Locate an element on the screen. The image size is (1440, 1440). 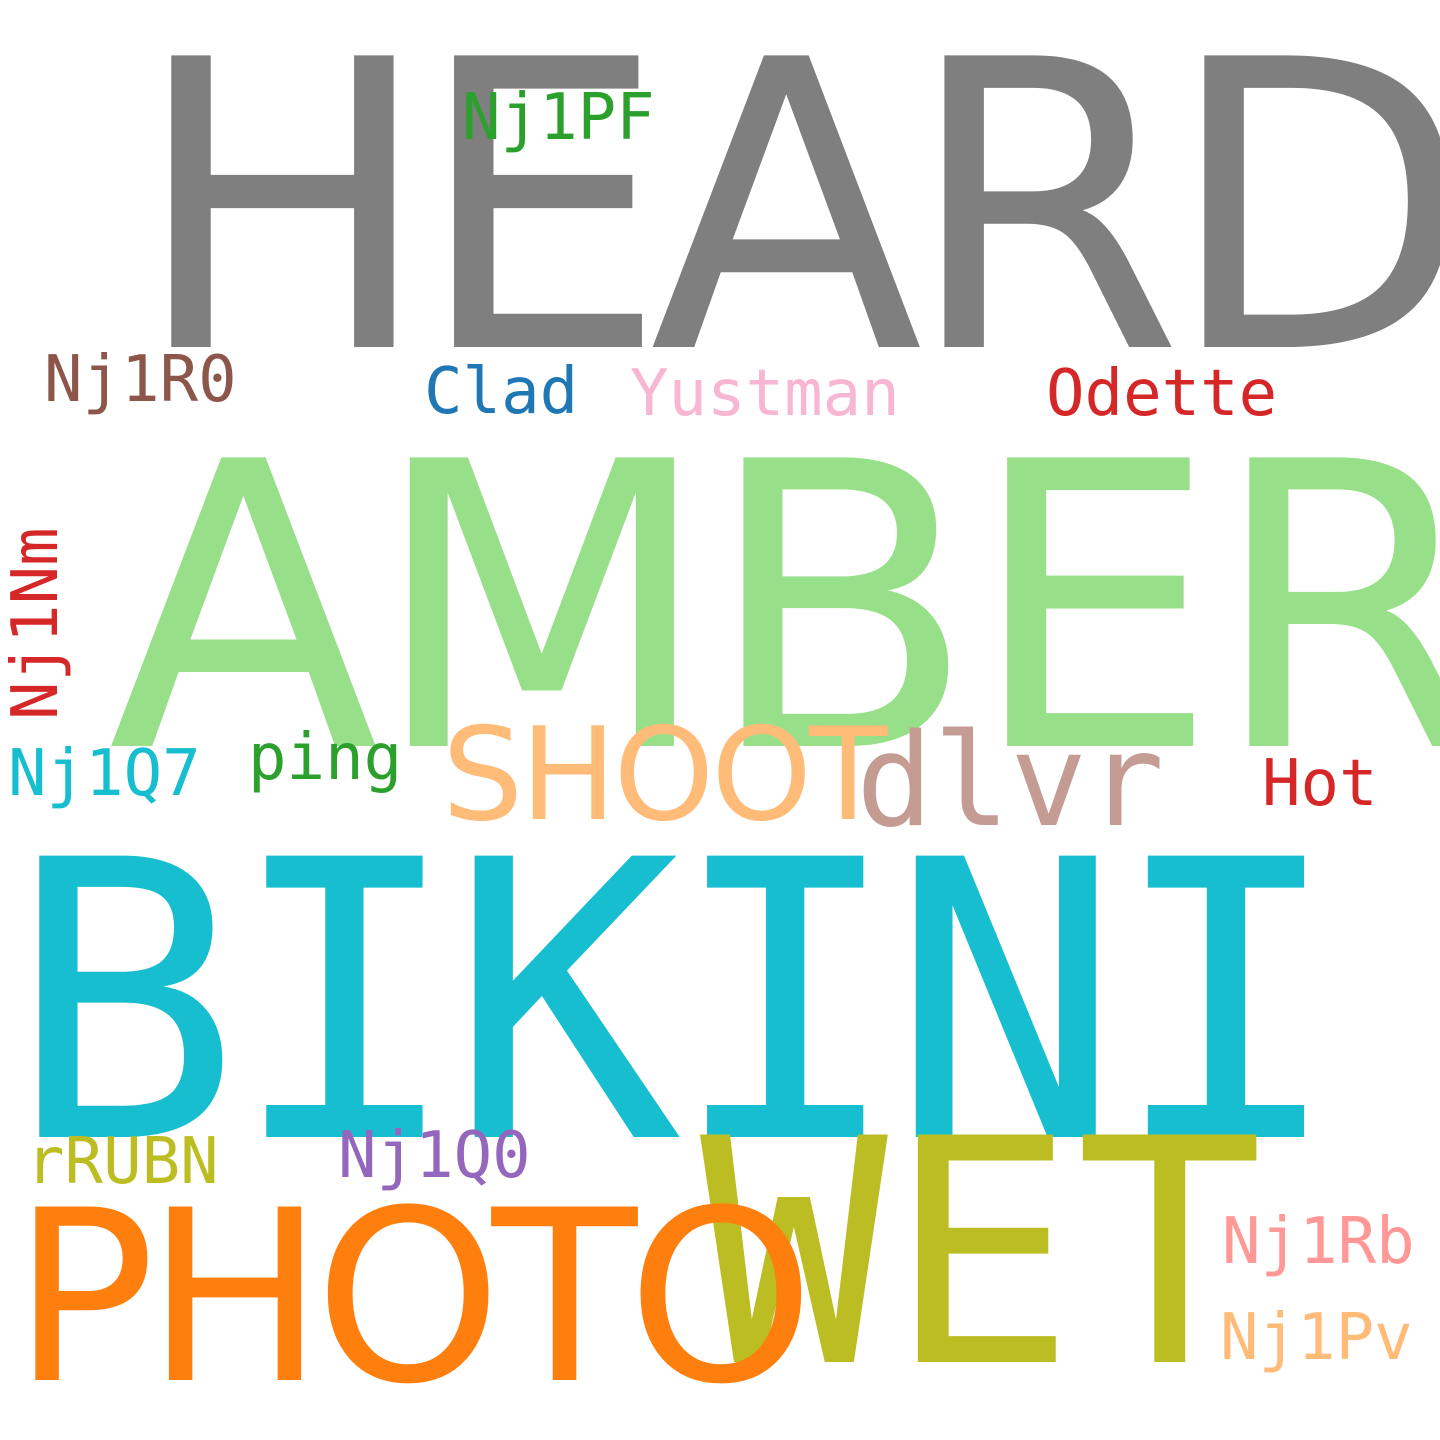
word-odette: Odette is located at coordinates (1162, 394).